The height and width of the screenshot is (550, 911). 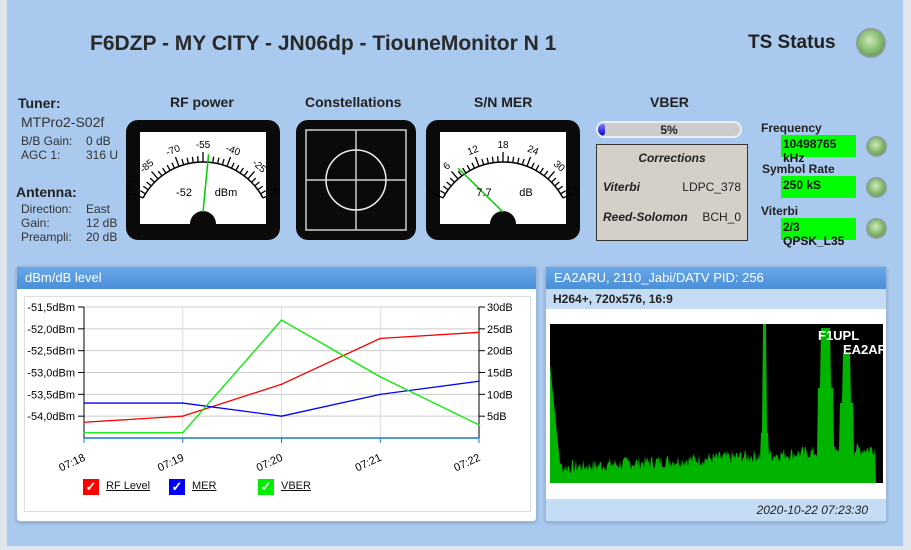 What do you see at coordinates (233, 151) in the screenshot?
I see `meter-tick-label: -40` at bounding box center [233, 151].